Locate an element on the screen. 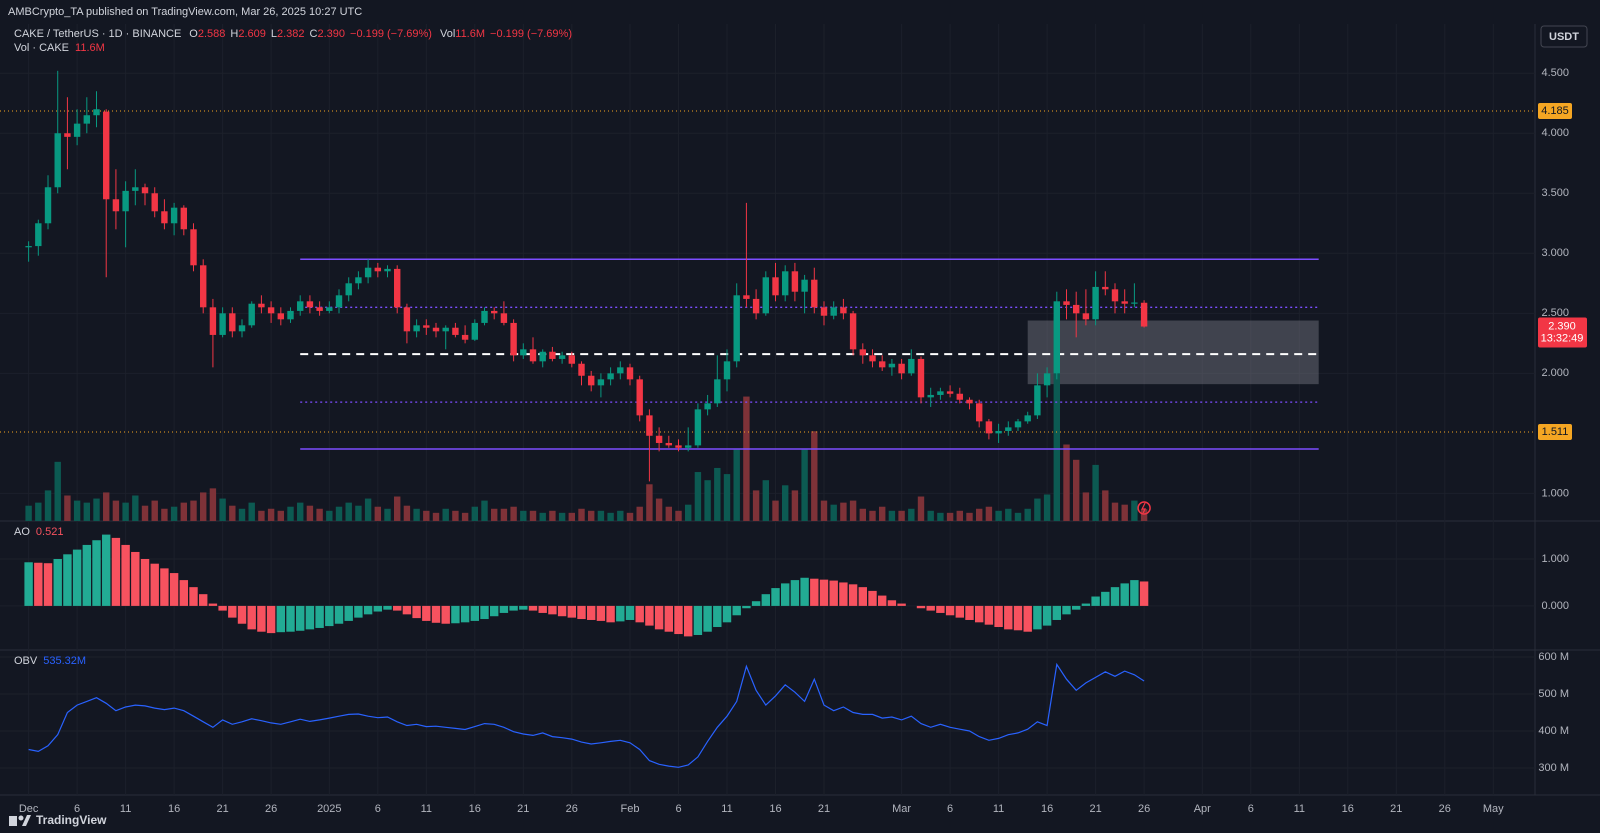  y-tick-label: 300 M is located at coordinates (1553, 768).